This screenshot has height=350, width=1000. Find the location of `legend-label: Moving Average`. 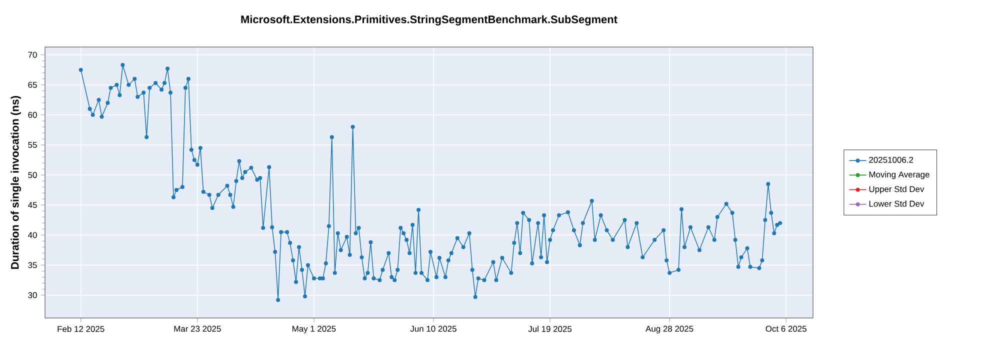

legend-label: Moving Average is located at coordinates (899, 175).